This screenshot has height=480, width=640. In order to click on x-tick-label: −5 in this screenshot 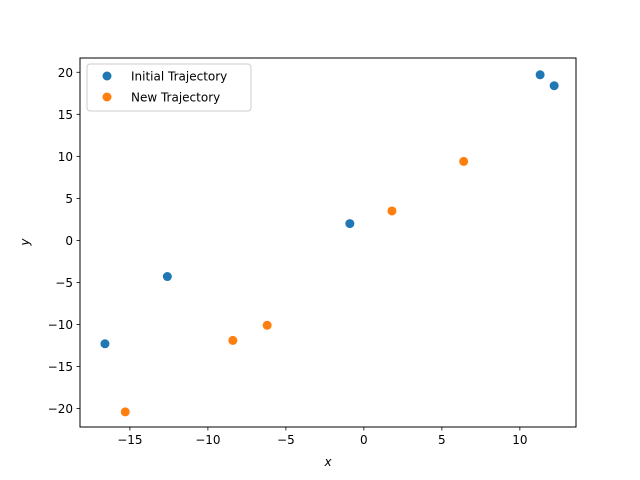, I will do `click(286, 440)`.